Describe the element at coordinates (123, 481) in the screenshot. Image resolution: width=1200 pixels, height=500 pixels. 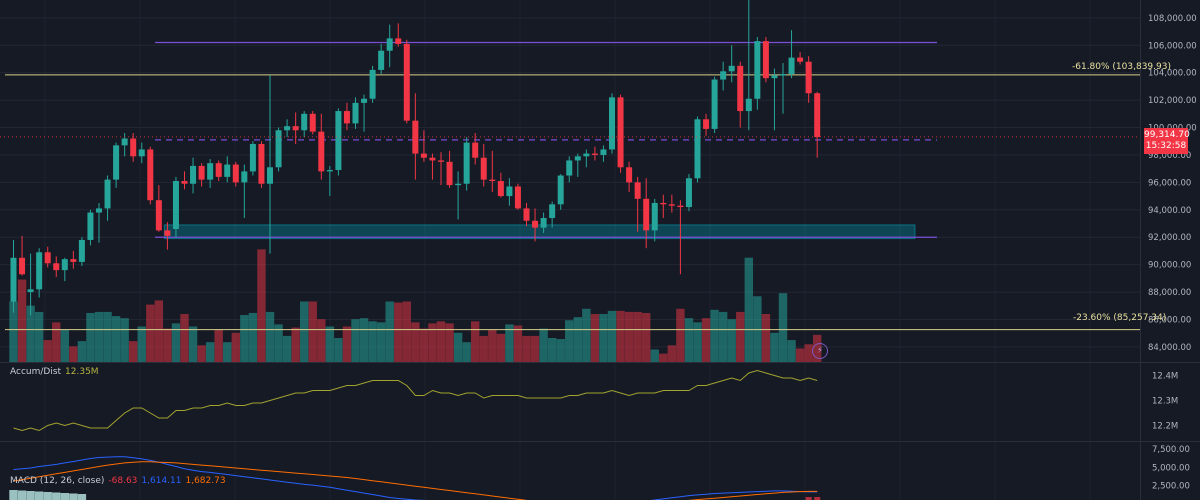
I see `macd-hist-value: -68.63` at that location.